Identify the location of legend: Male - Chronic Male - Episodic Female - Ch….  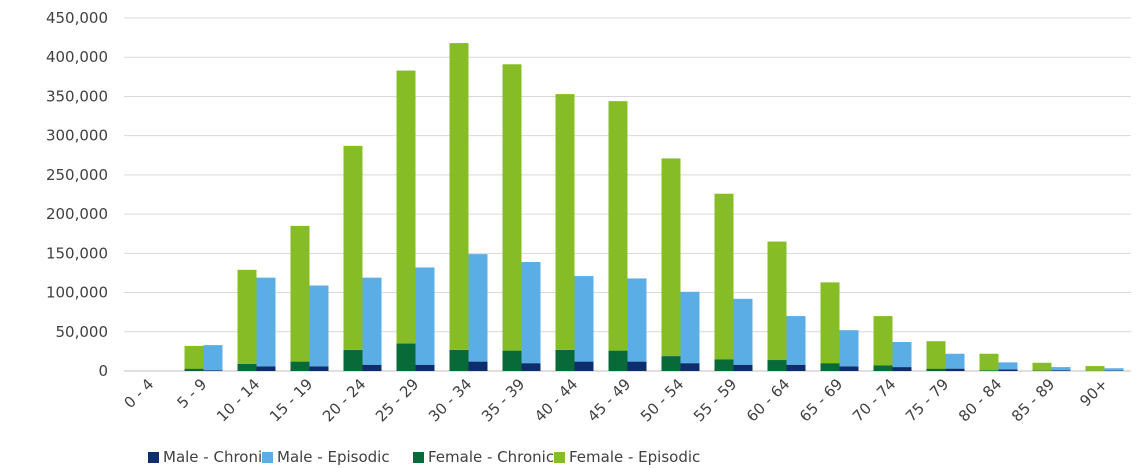
(569, 457).